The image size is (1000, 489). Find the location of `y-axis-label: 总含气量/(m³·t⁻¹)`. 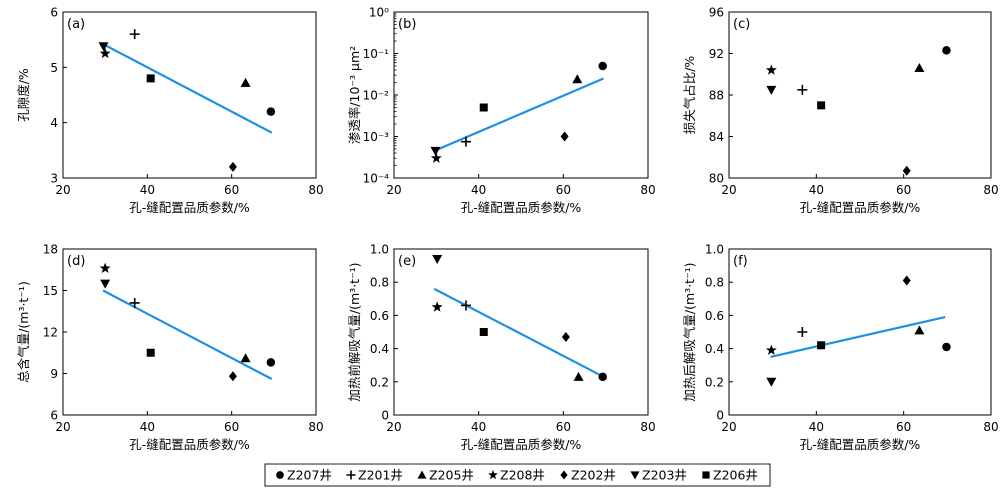

y-axis-label: 总含气量/(m³·t⁻¹) is located at coordinates (23, 332).